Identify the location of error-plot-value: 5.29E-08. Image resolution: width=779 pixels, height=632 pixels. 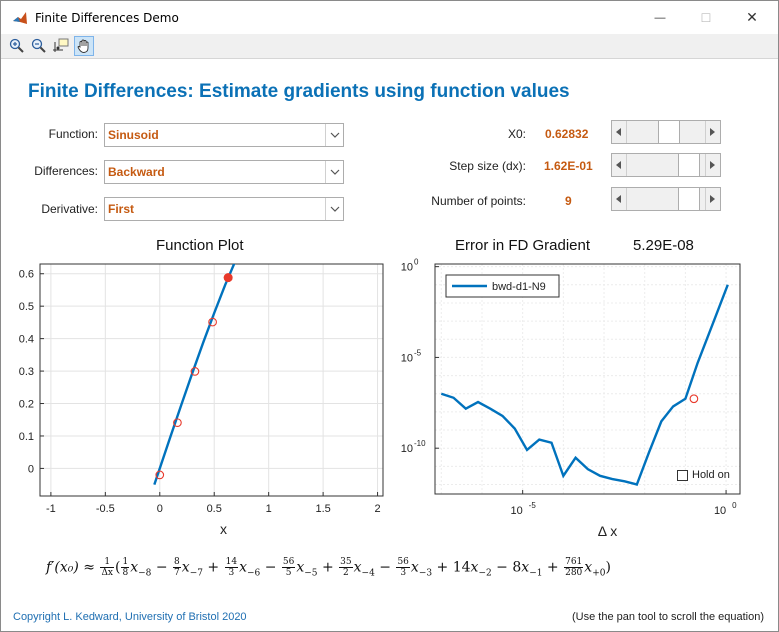
(663, 245).